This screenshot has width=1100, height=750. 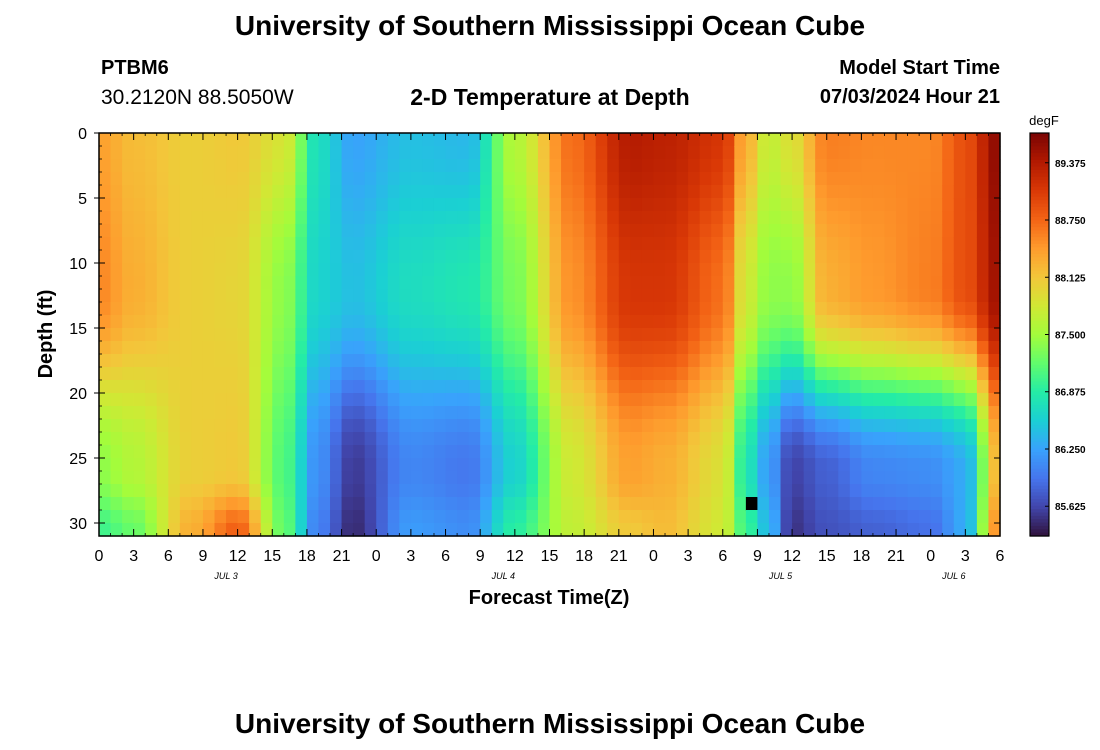 What do you see at coordinates (757, 556) in the screenshot?
I see `x-tick-label: 9` at bounding box center [757, 556].